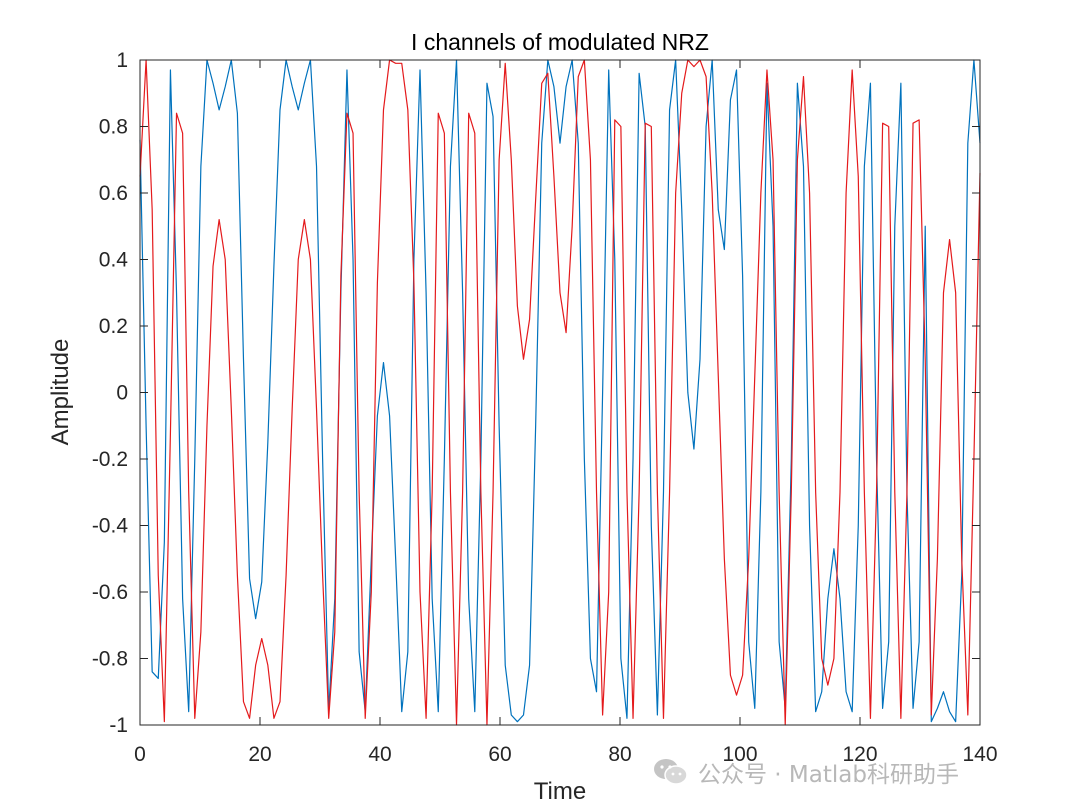  What do you see at coordinates (113, 326) in the screenshot?
I see `y-tick-label: 0.2` at bounding box center [113, 326].